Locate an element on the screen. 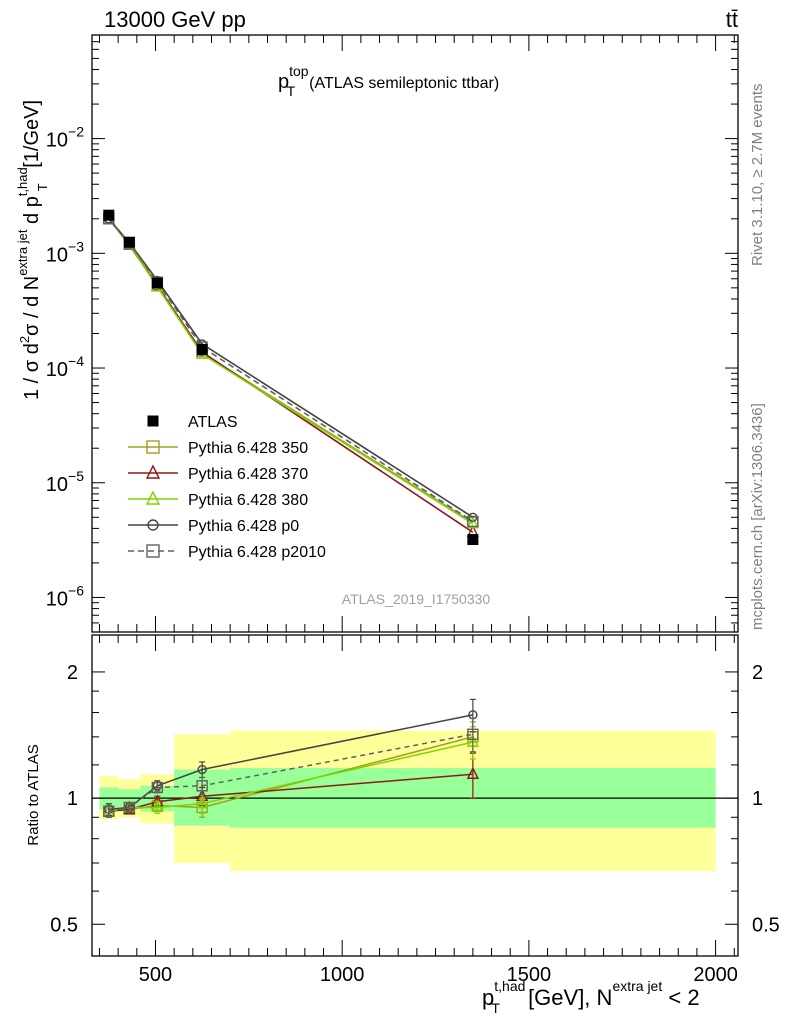  xlabel-main: p is located at coordinates (488, 997).